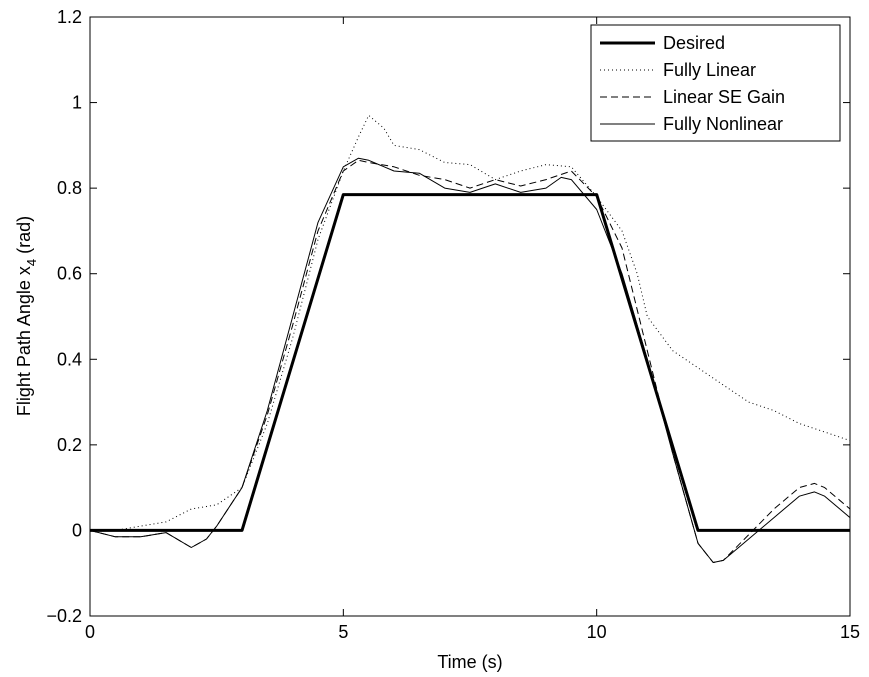 The image size is (869, 677). I want to click on y-axis-label-main: Flight Path Angle x, so click(24, 341).